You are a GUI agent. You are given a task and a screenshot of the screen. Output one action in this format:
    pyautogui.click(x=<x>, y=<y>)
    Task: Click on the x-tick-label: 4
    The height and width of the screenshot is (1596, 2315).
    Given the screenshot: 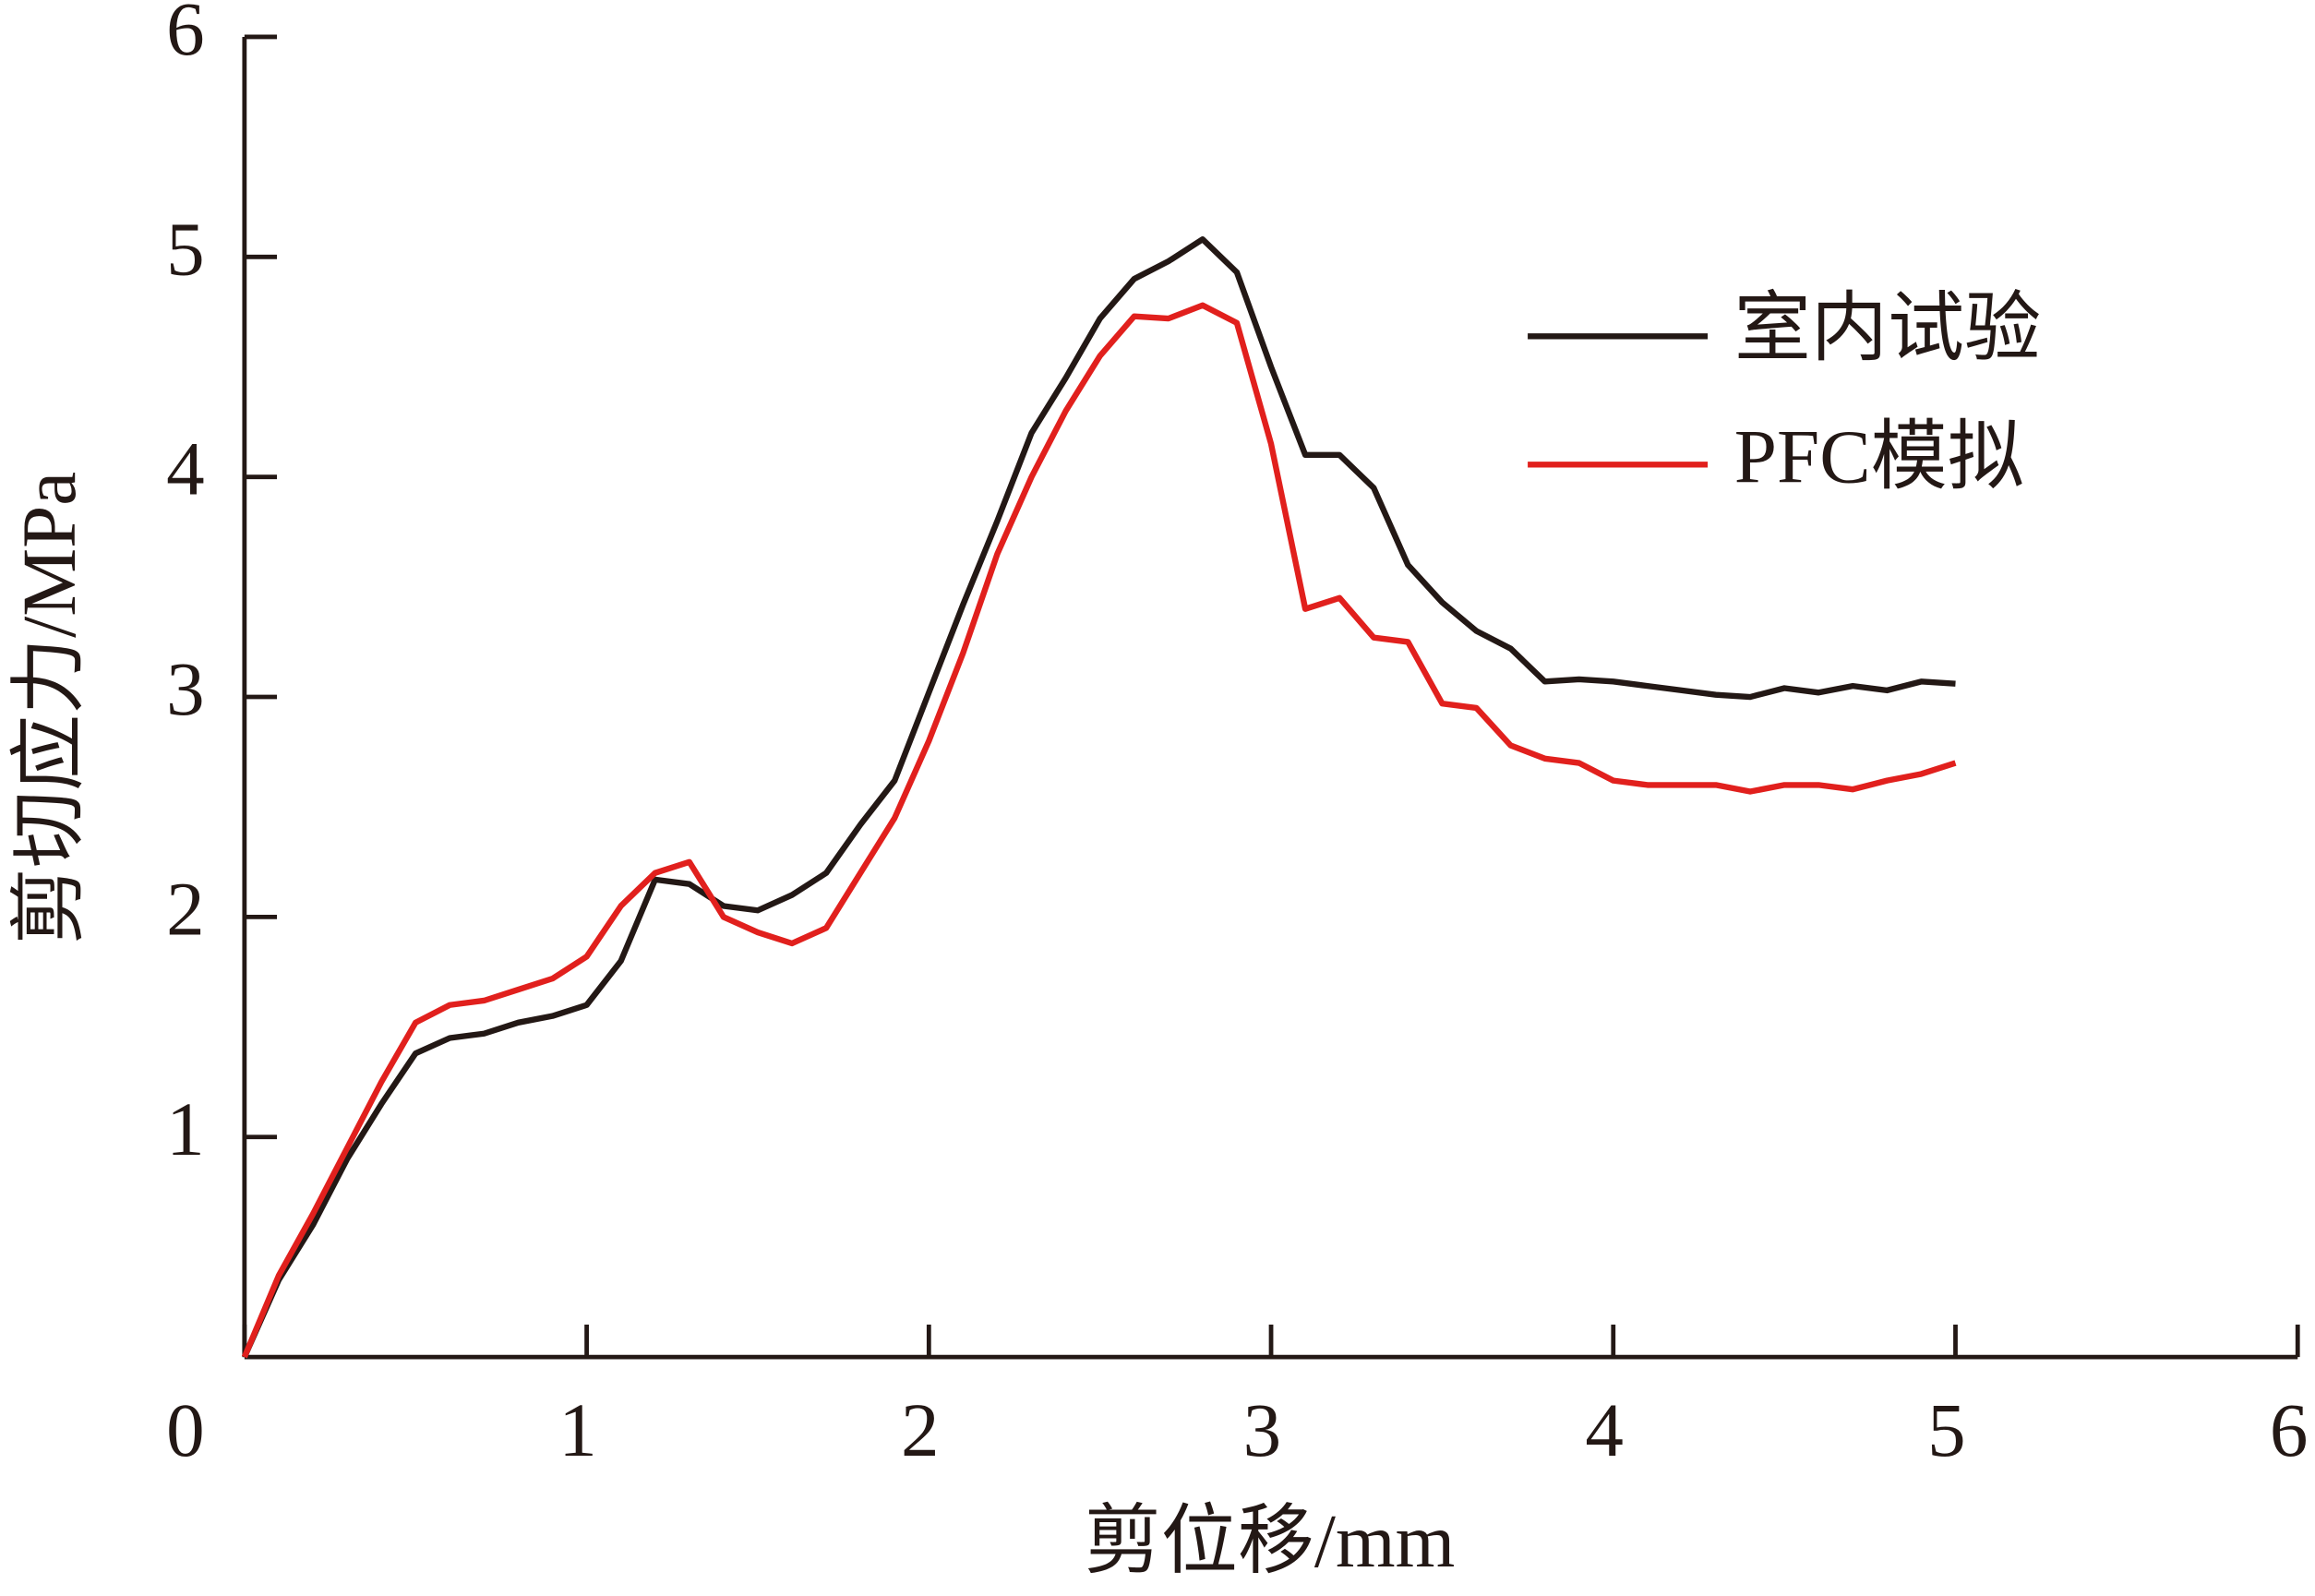 What is the action you would take?
    pyautogui.click(x=1604, y=1429)
    